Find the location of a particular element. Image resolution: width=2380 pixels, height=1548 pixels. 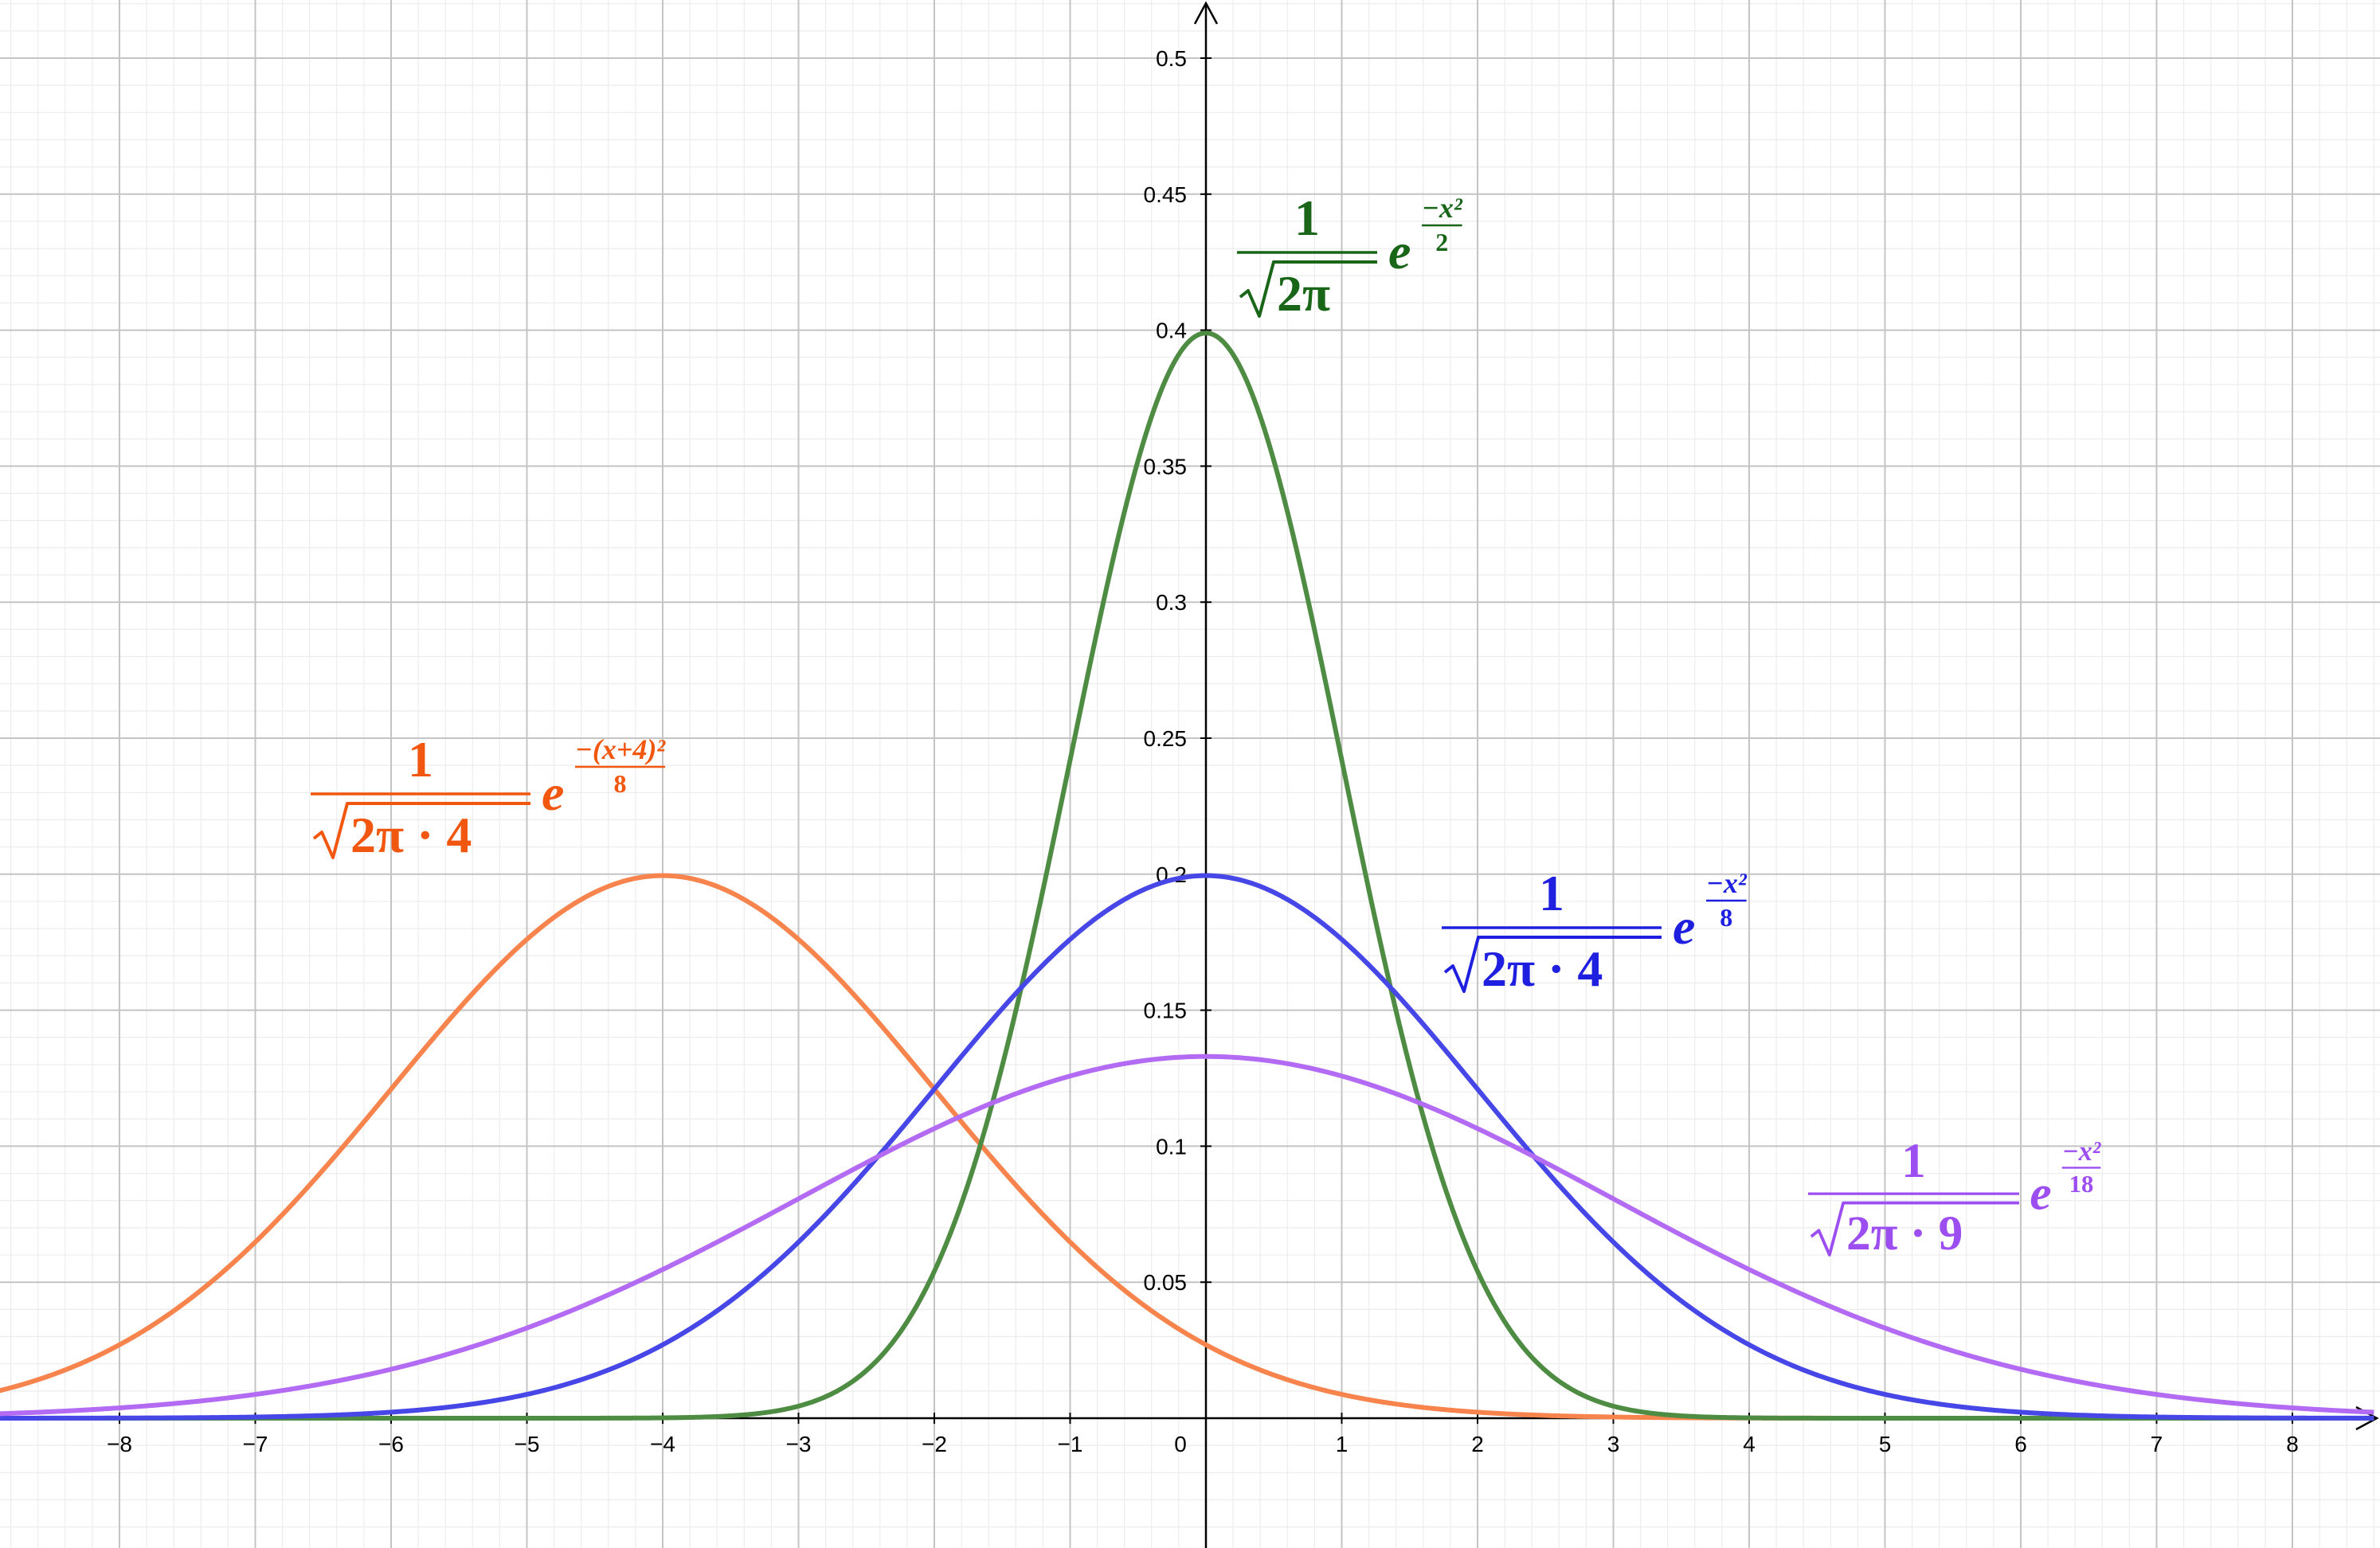

x-tick-label: −6 is located at coordinates (391, 1444).